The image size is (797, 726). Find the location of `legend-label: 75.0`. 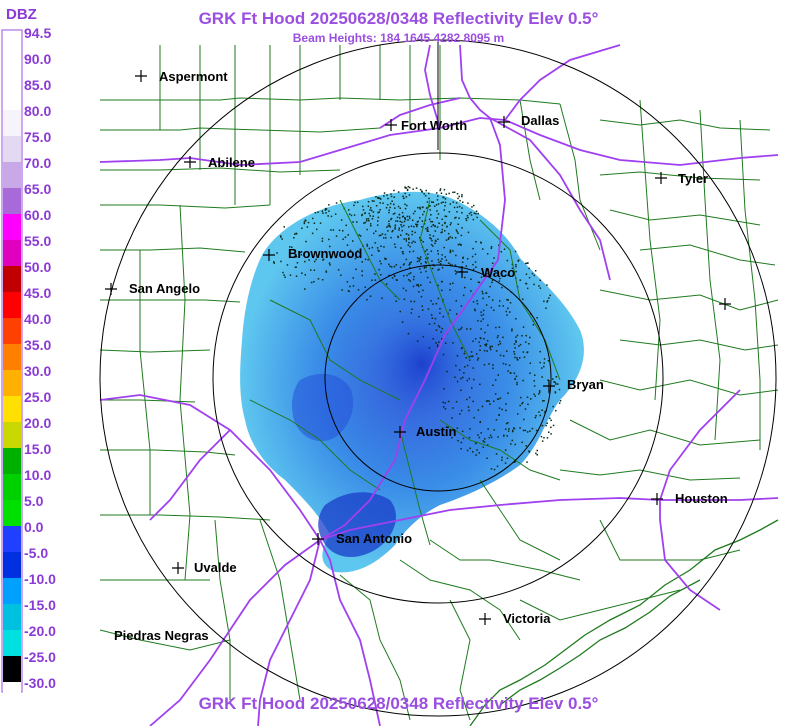

legend-label: 75.0 is located at coordinates (37, 137).